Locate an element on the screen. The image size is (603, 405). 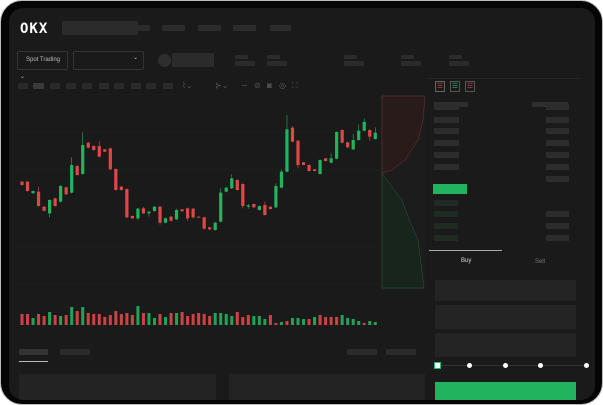
orderbook-bids-icon: ☰ is located at coordinates (455, 86).